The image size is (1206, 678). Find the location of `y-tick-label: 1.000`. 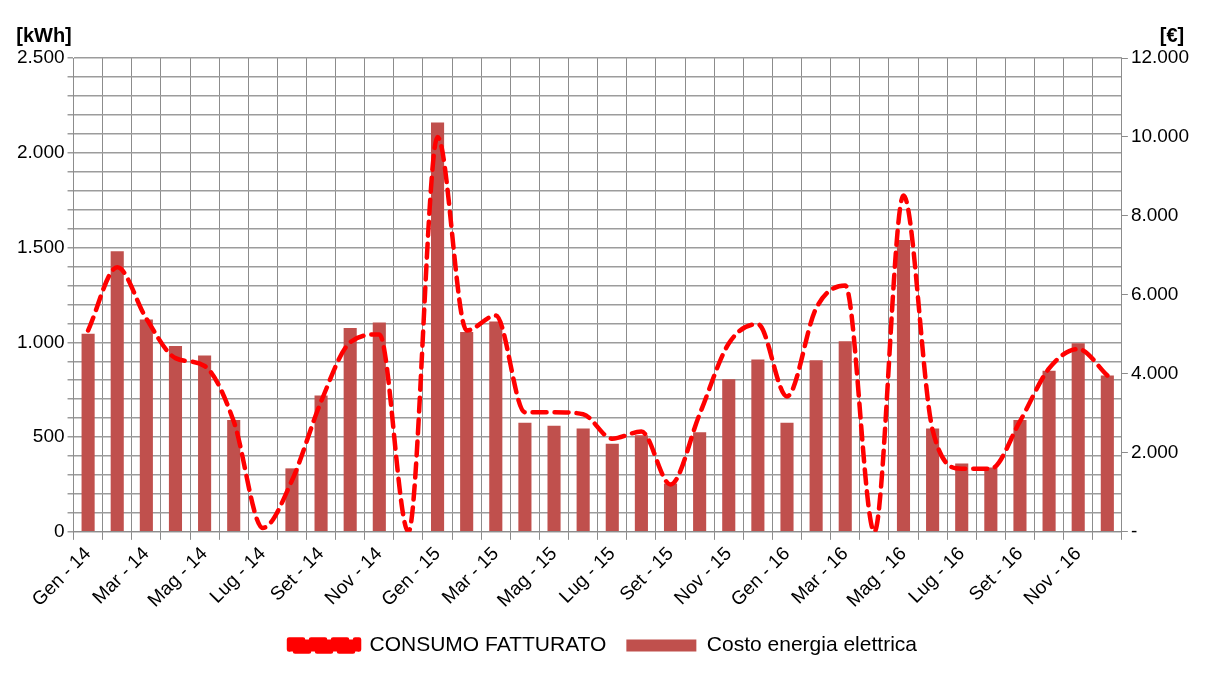

y-tick-label: 1.000 is located at coordinates (41, 341).